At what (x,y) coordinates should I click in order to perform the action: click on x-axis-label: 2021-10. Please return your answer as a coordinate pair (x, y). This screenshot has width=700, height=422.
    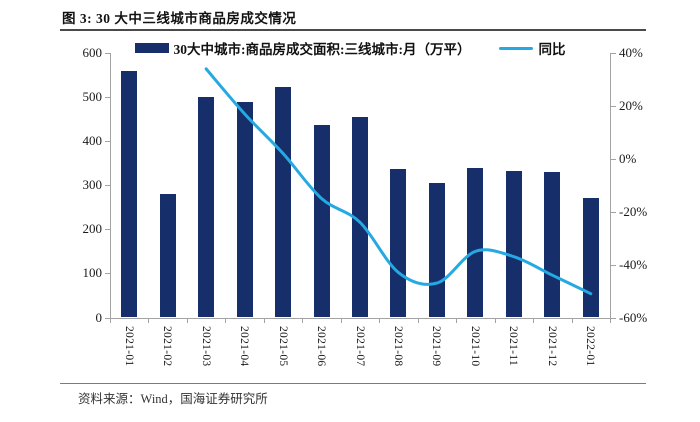
    Looking at the image, I should click on (474, 345).